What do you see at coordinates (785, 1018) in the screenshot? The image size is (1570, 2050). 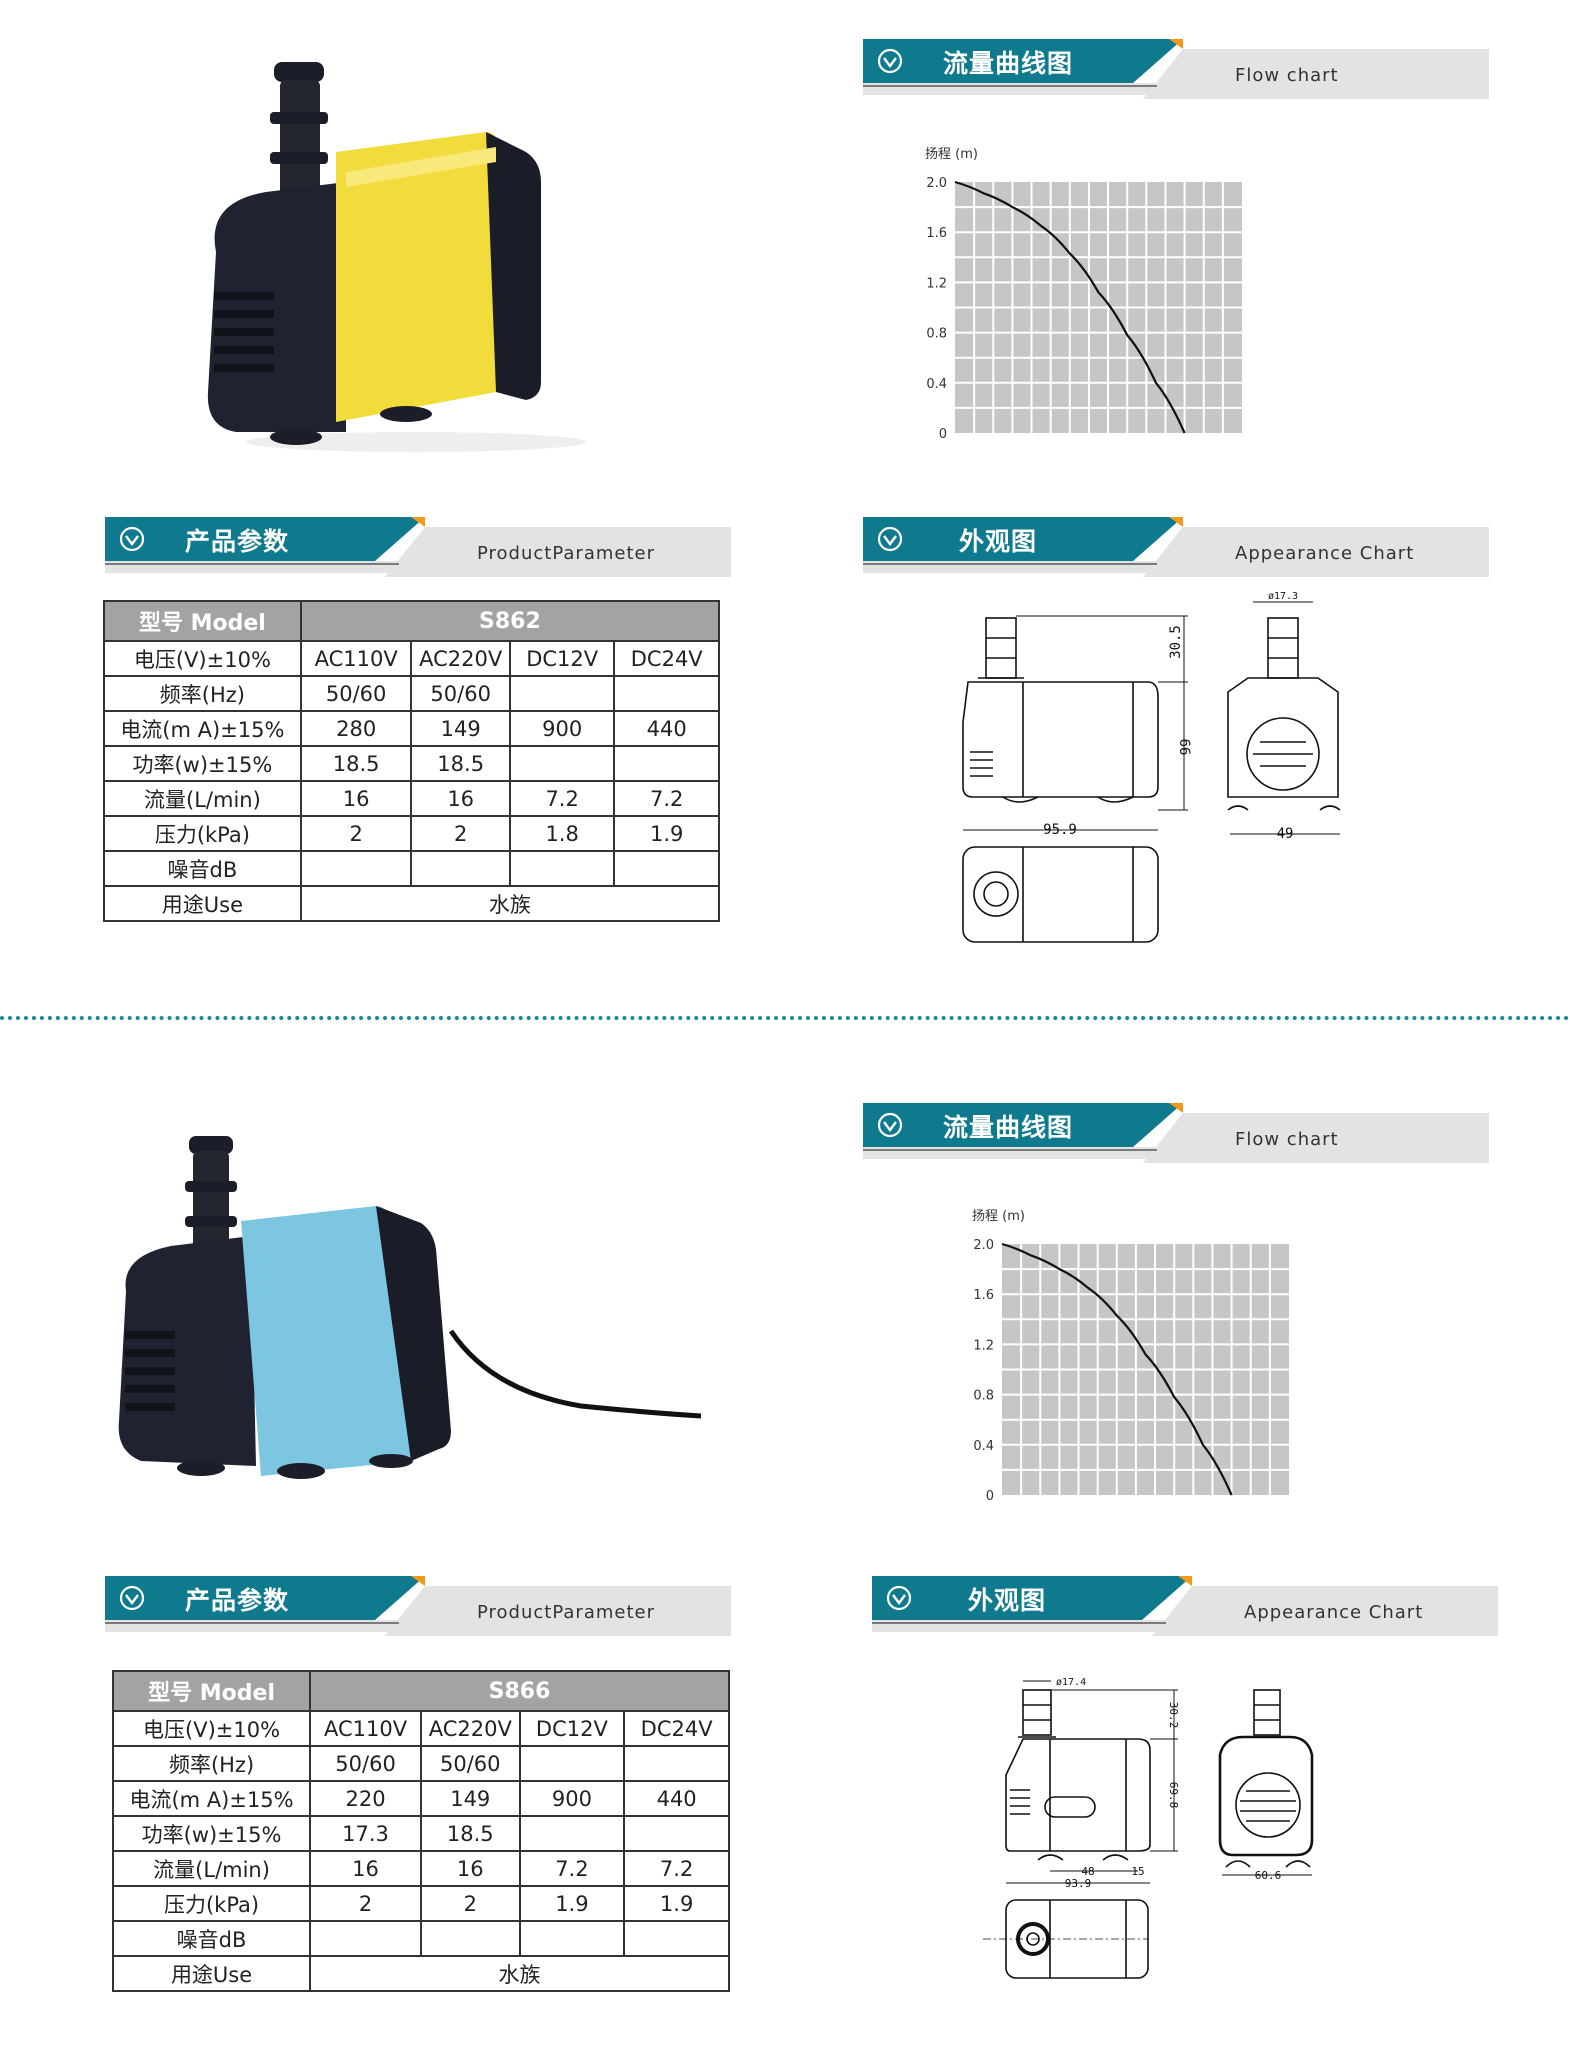 I see `section-separator` at bounding box center [785, 1018].